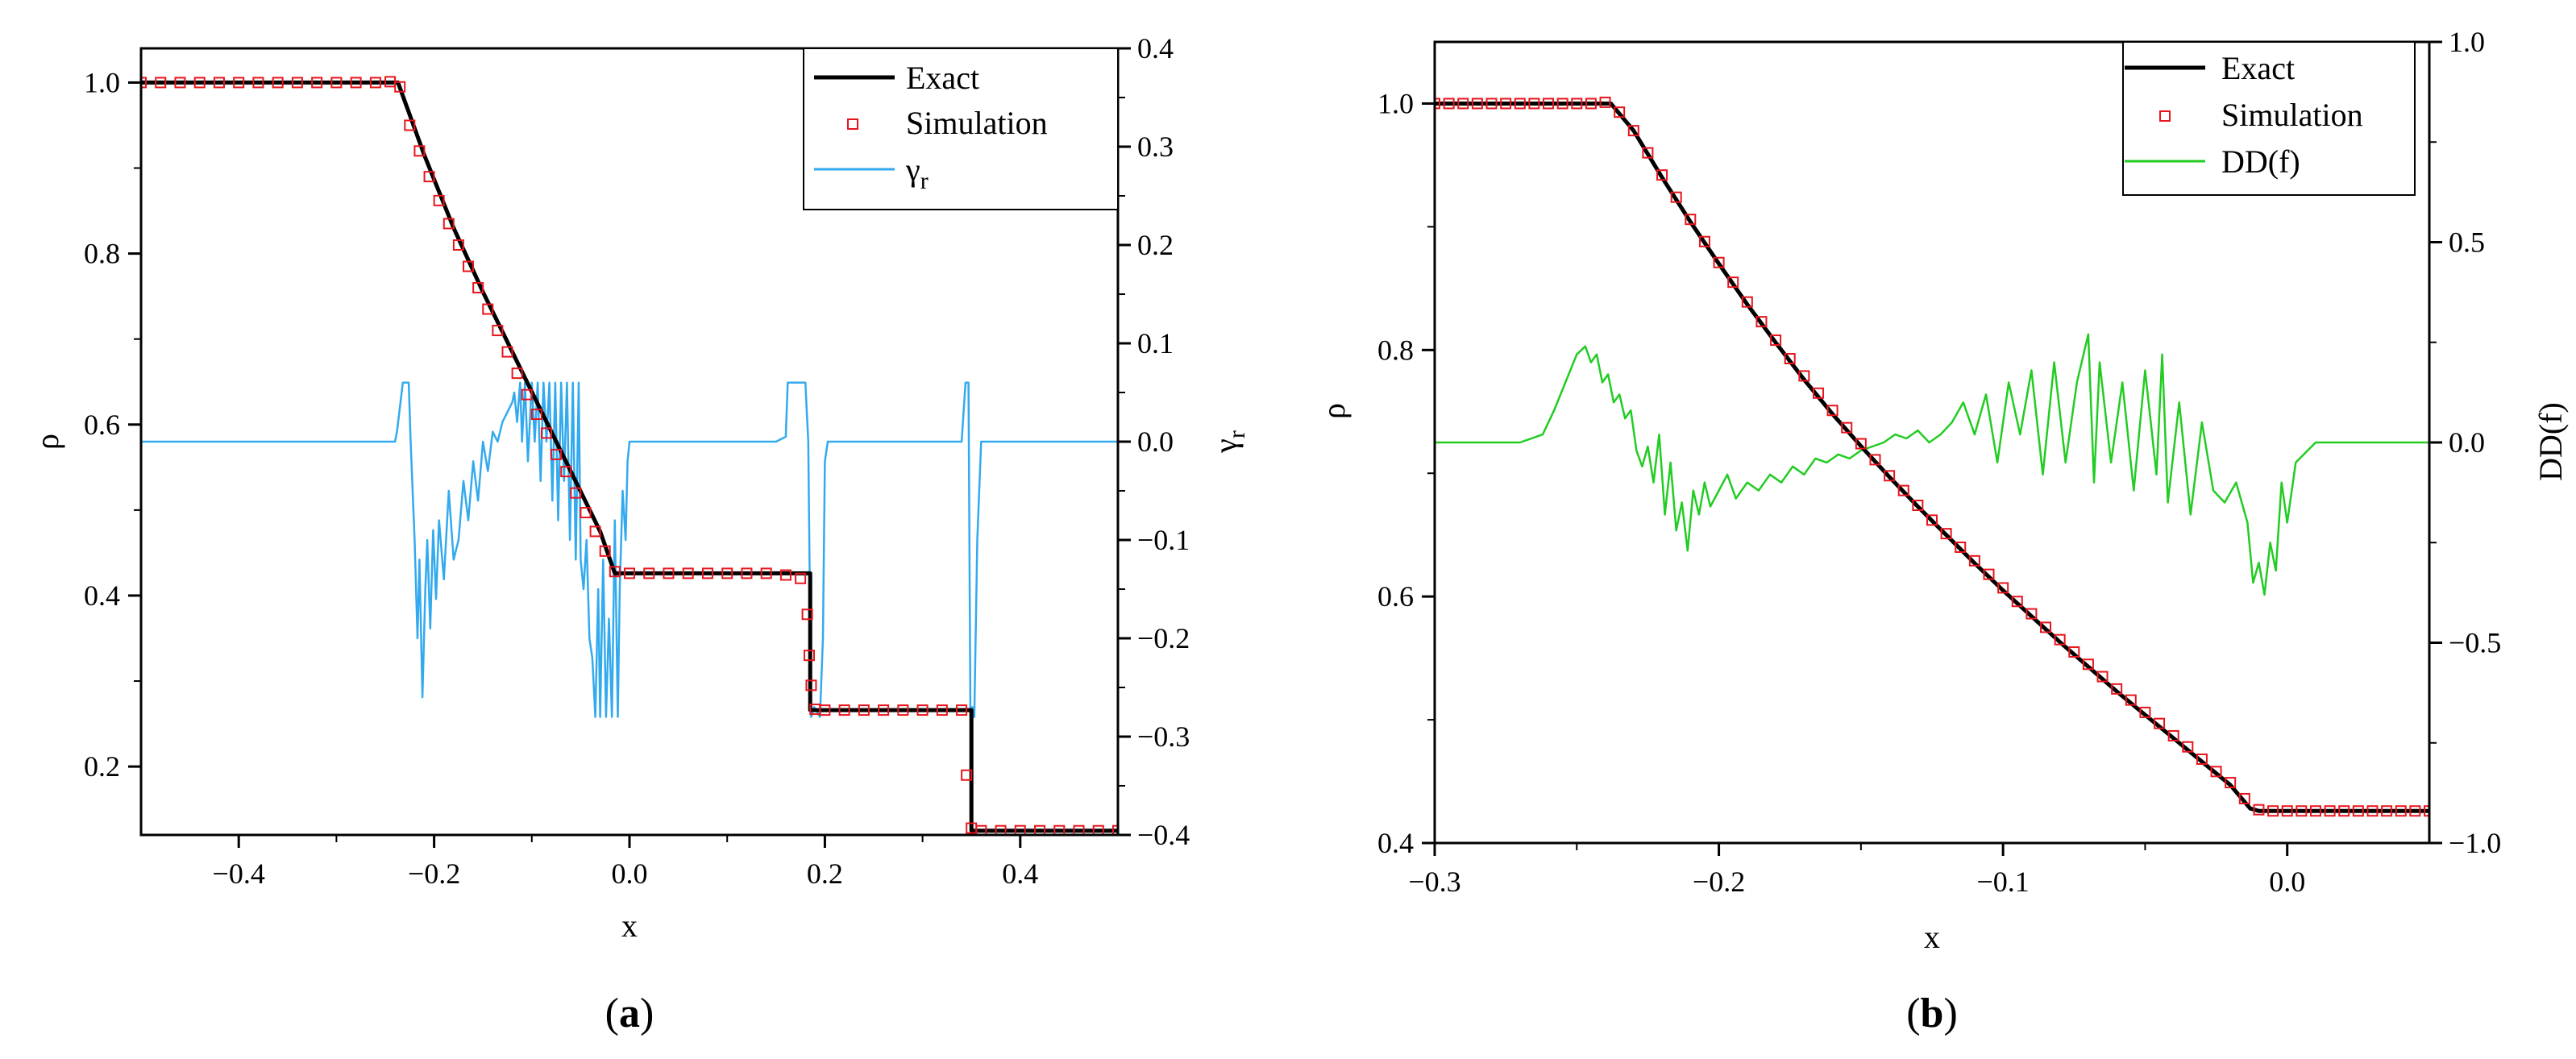 The image size is (2576, 1059). I want to click on panel-a-y2-tick-label: 0.1, so click(1155, 343).